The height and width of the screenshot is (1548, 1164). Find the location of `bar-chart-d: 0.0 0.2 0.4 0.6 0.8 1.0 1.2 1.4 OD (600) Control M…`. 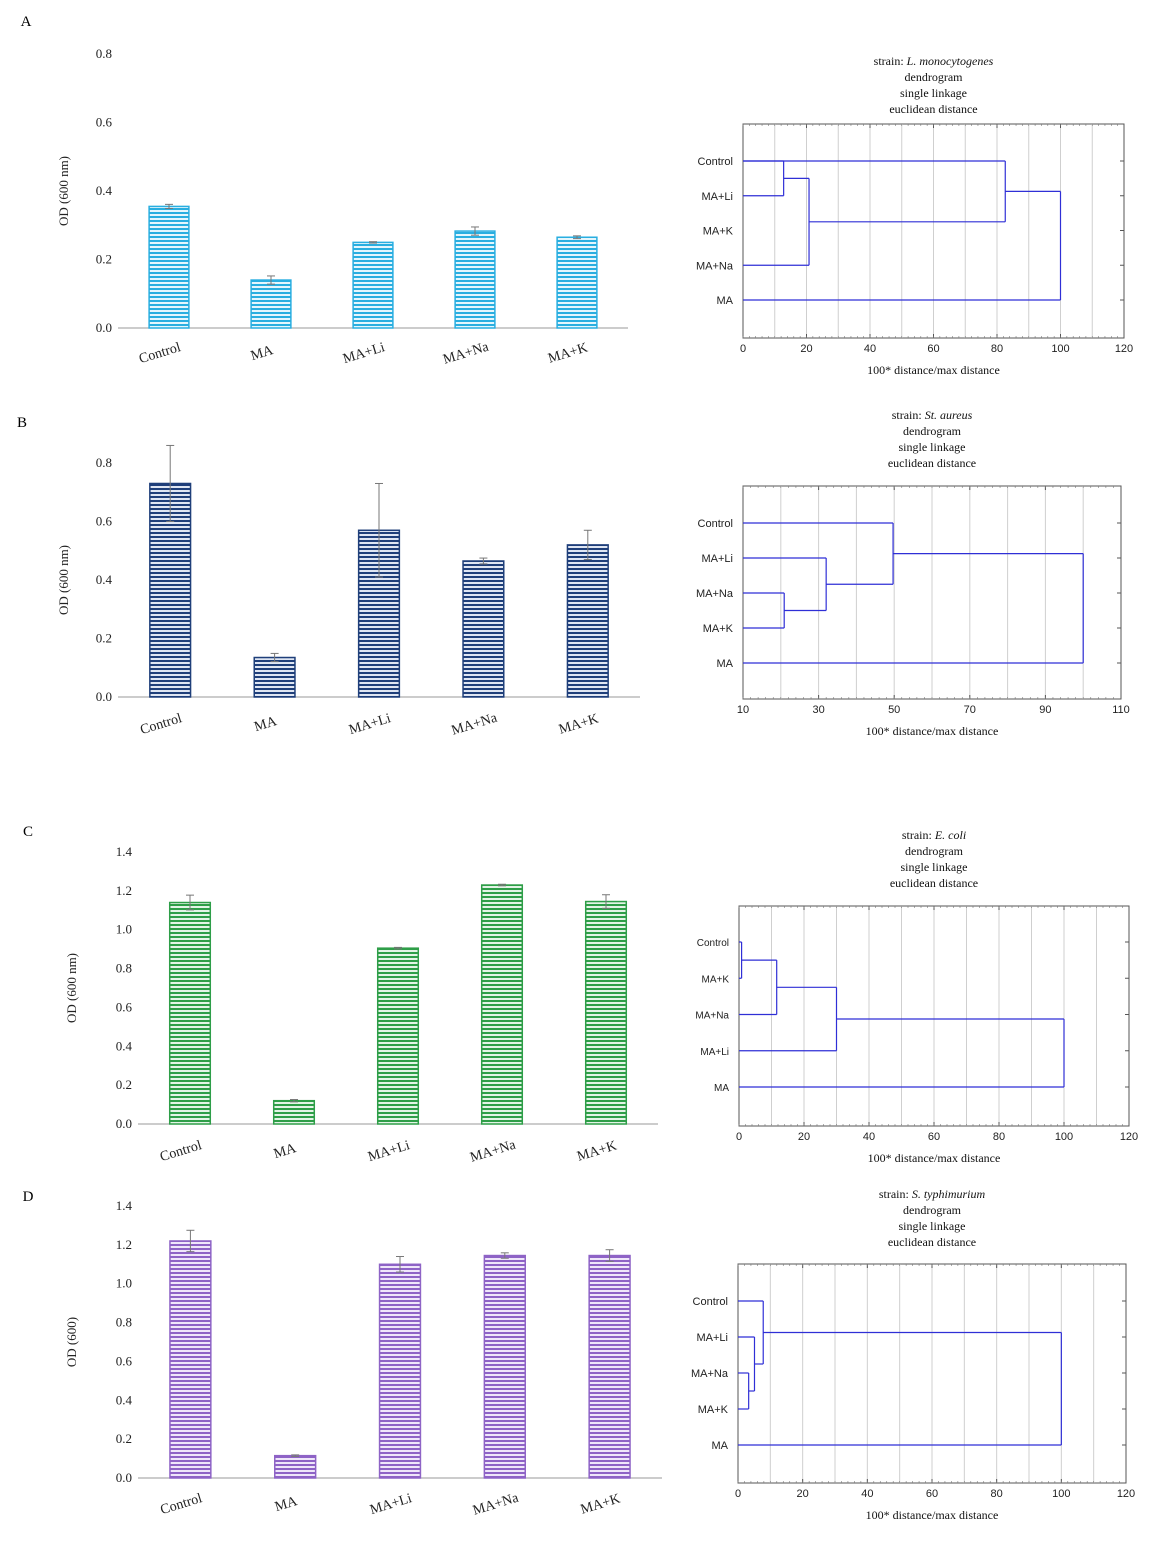

bar-chart-d: 0.0 0.2 0.4 0.6 0.8 1.0 1.2 1.4 OD (600) Control M… is located at coordinates (363, 1358).